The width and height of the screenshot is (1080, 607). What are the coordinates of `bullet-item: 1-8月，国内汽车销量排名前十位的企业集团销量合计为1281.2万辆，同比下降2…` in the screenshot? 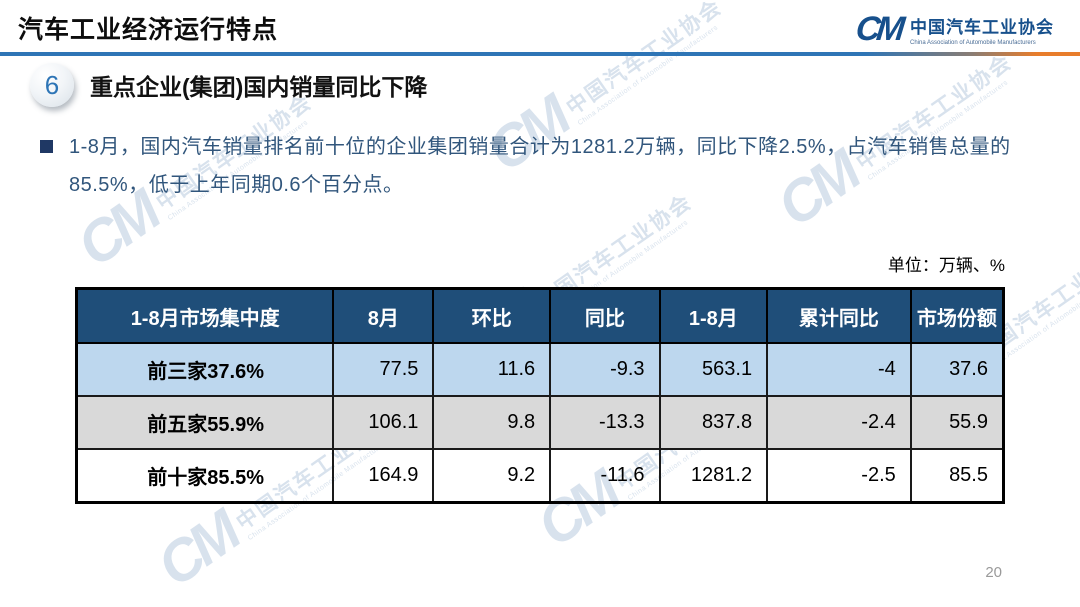 It's located at (535, 166).